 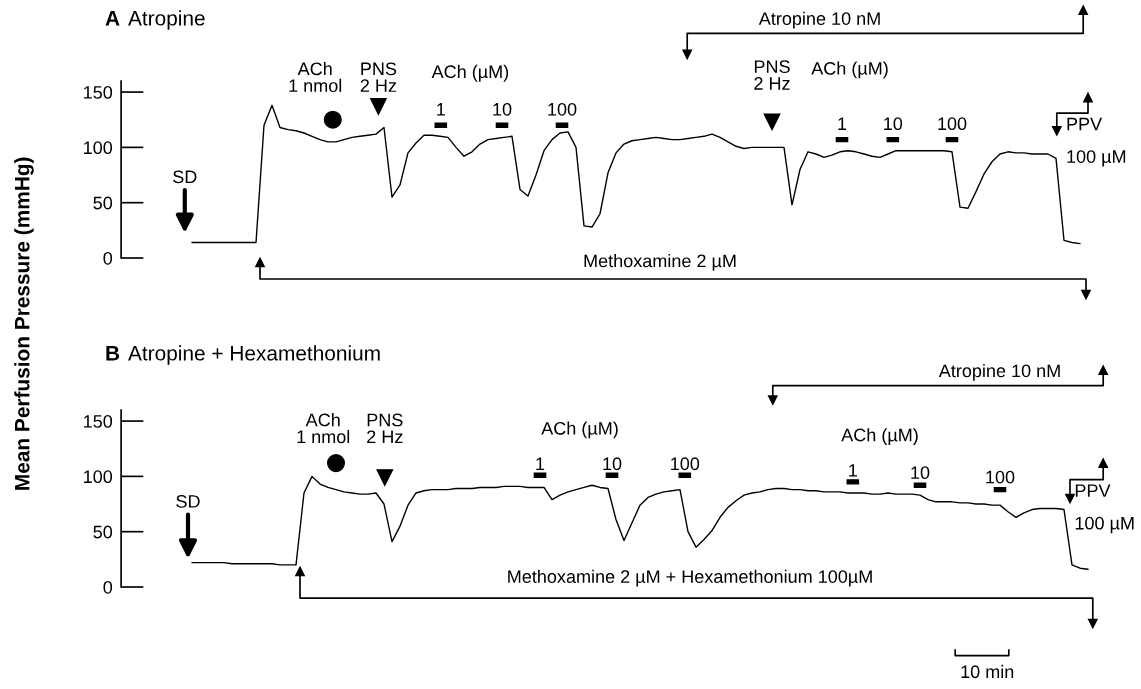 I want to click on text: 10 min, so click(x=987, y=671).